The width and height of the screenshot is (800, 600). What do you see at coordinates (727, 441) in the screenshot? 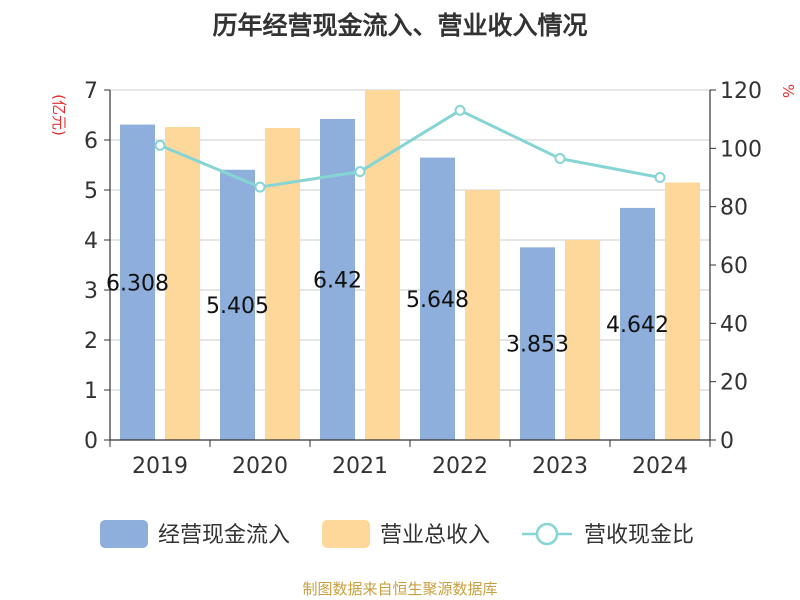
I see `right-axis-tick-label: 0` at bounding box center [727, 441].